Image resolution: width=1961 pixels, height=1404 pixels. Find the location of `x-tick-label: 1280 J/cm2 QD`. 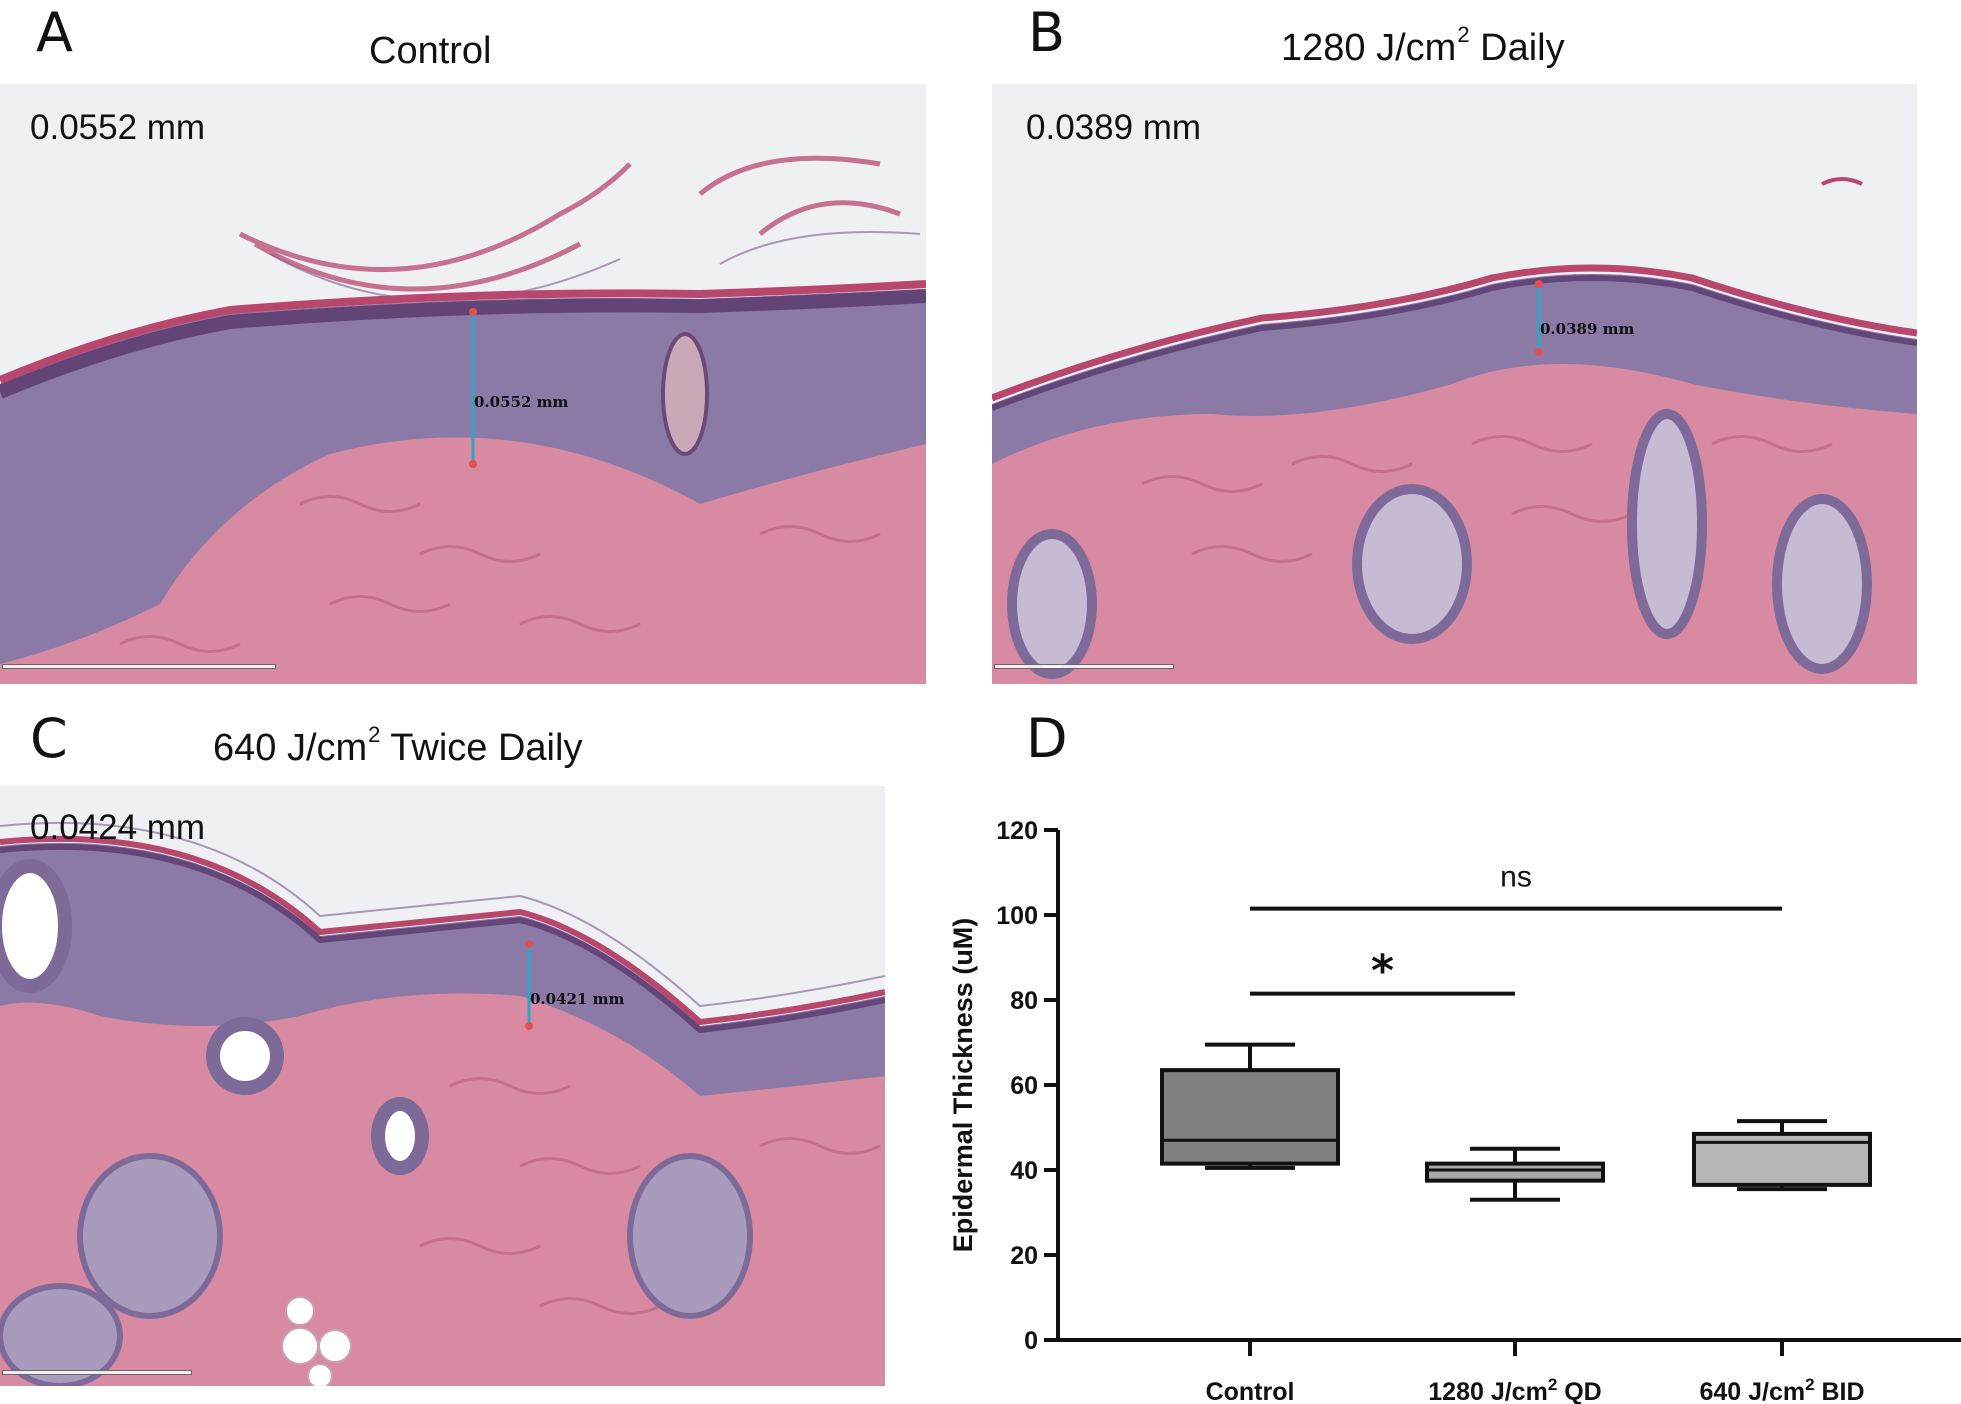

x-tick-label: 1280 J/cm2 QD is located at coordinates (1514, 1389).